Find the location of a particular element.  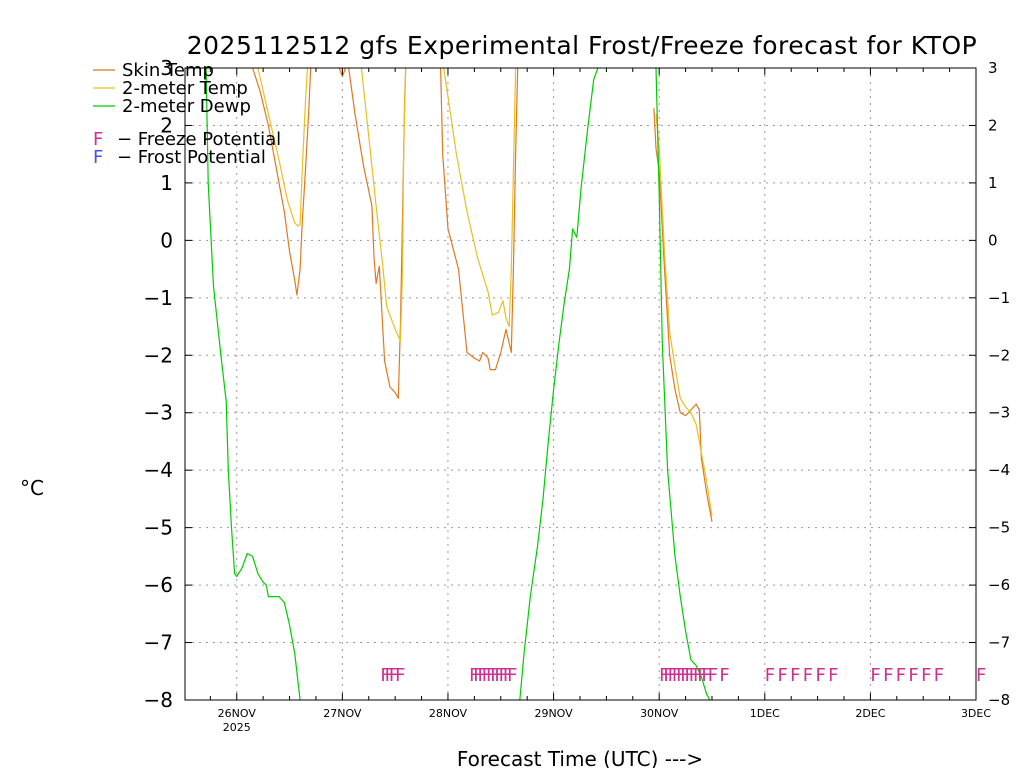

y-tick-label-right: −1 is located at coordinates (999, 298).